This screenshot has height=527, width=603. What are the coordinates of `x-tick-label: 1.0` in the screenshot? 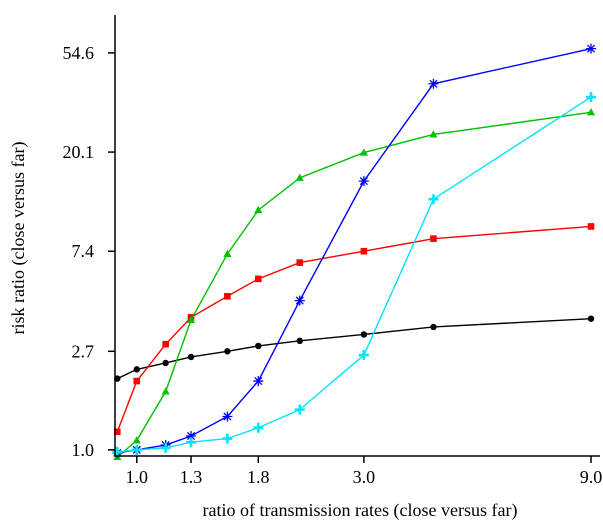 It's located at (137, 477).